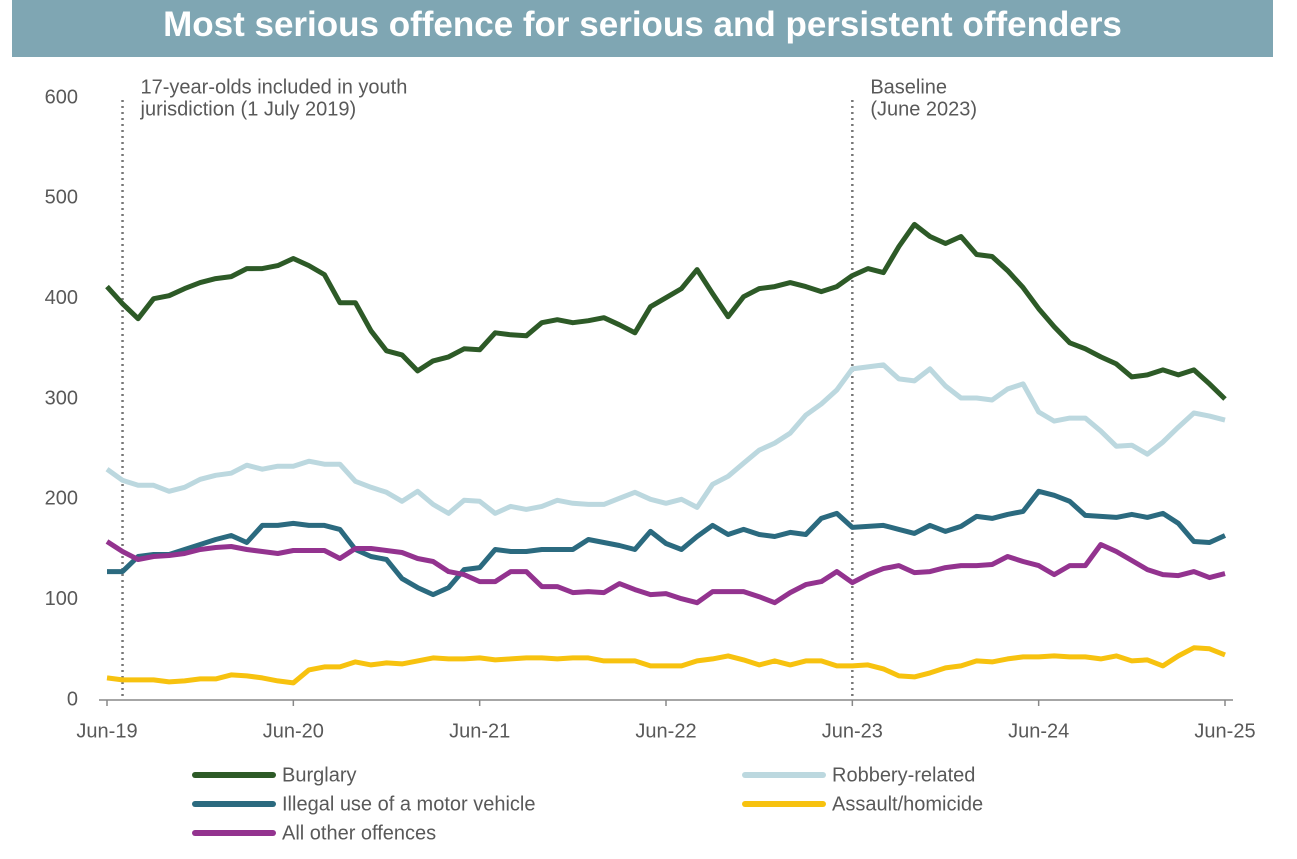 The width and height of the screenshot is (1297, 859). What do you see at coordinates (908, 87) in the screenshot?
I see `annotation-text: Baseline` at bounding box center [908, 87].